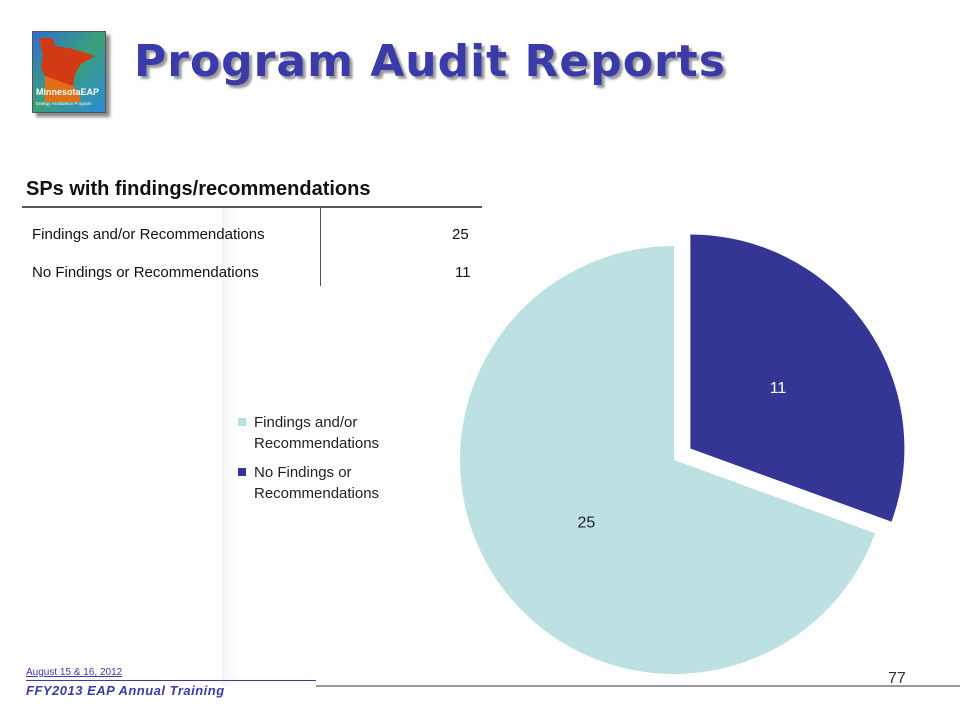 The image size is (960, 720). I want to click on table-row-1-value: 25, so click(460, 234).